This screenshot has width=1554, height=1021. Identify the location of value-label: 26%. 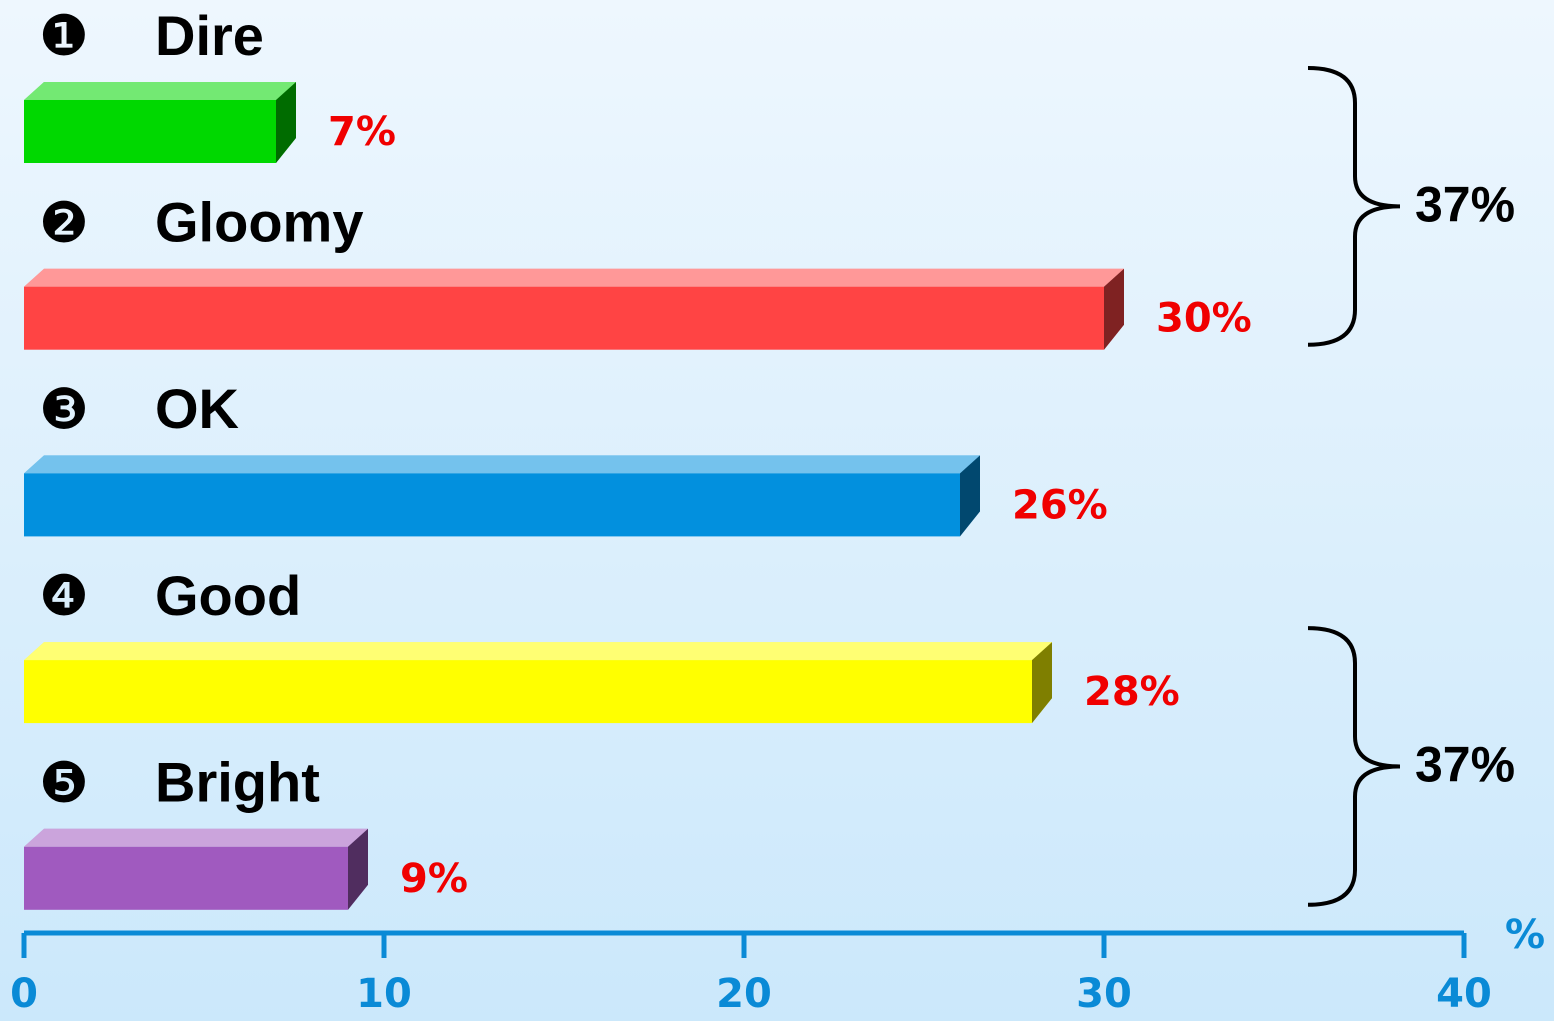
(1060, 505).